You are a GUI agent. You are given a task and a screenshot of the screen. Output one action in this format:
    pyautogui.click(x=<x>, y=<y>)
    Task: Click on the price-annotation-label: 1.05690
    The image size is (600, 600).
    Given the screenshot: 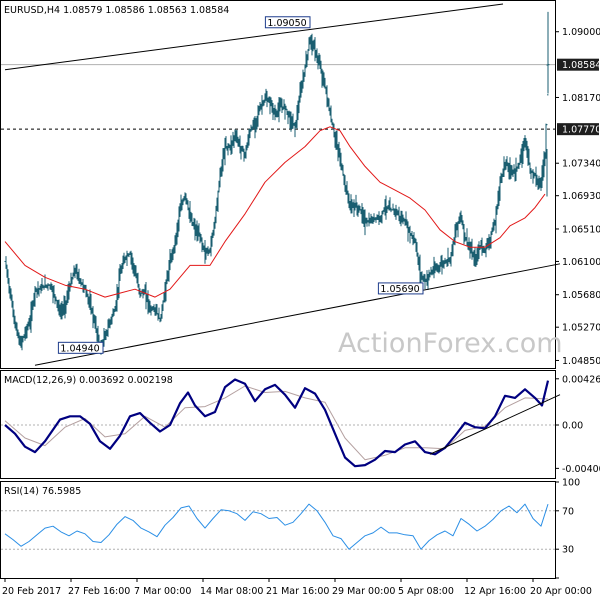 What is the action you would take?
    pyautogui.click(x=399, y=289)
    